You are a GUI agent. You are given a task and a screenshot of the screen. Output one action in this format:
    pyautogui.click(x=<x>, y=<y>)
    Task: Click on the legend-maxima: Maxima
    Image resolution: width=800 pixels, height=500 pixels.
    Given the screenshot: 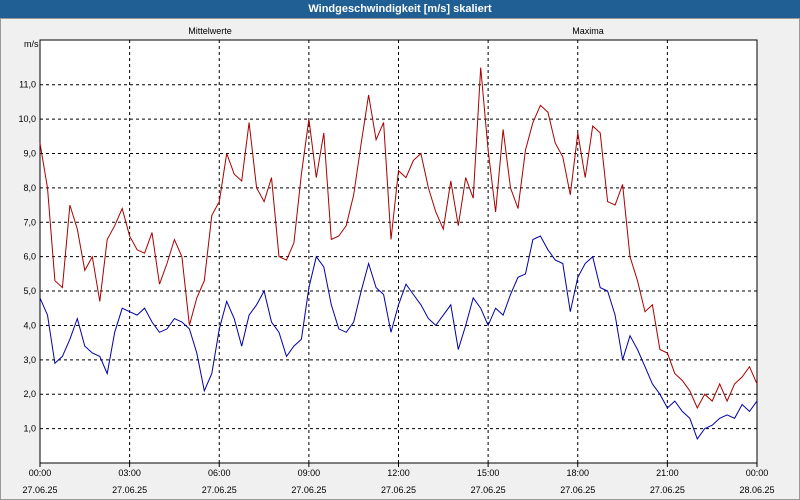 What is the action you would take?
    pyautogui.click(x=588, y=31)
    